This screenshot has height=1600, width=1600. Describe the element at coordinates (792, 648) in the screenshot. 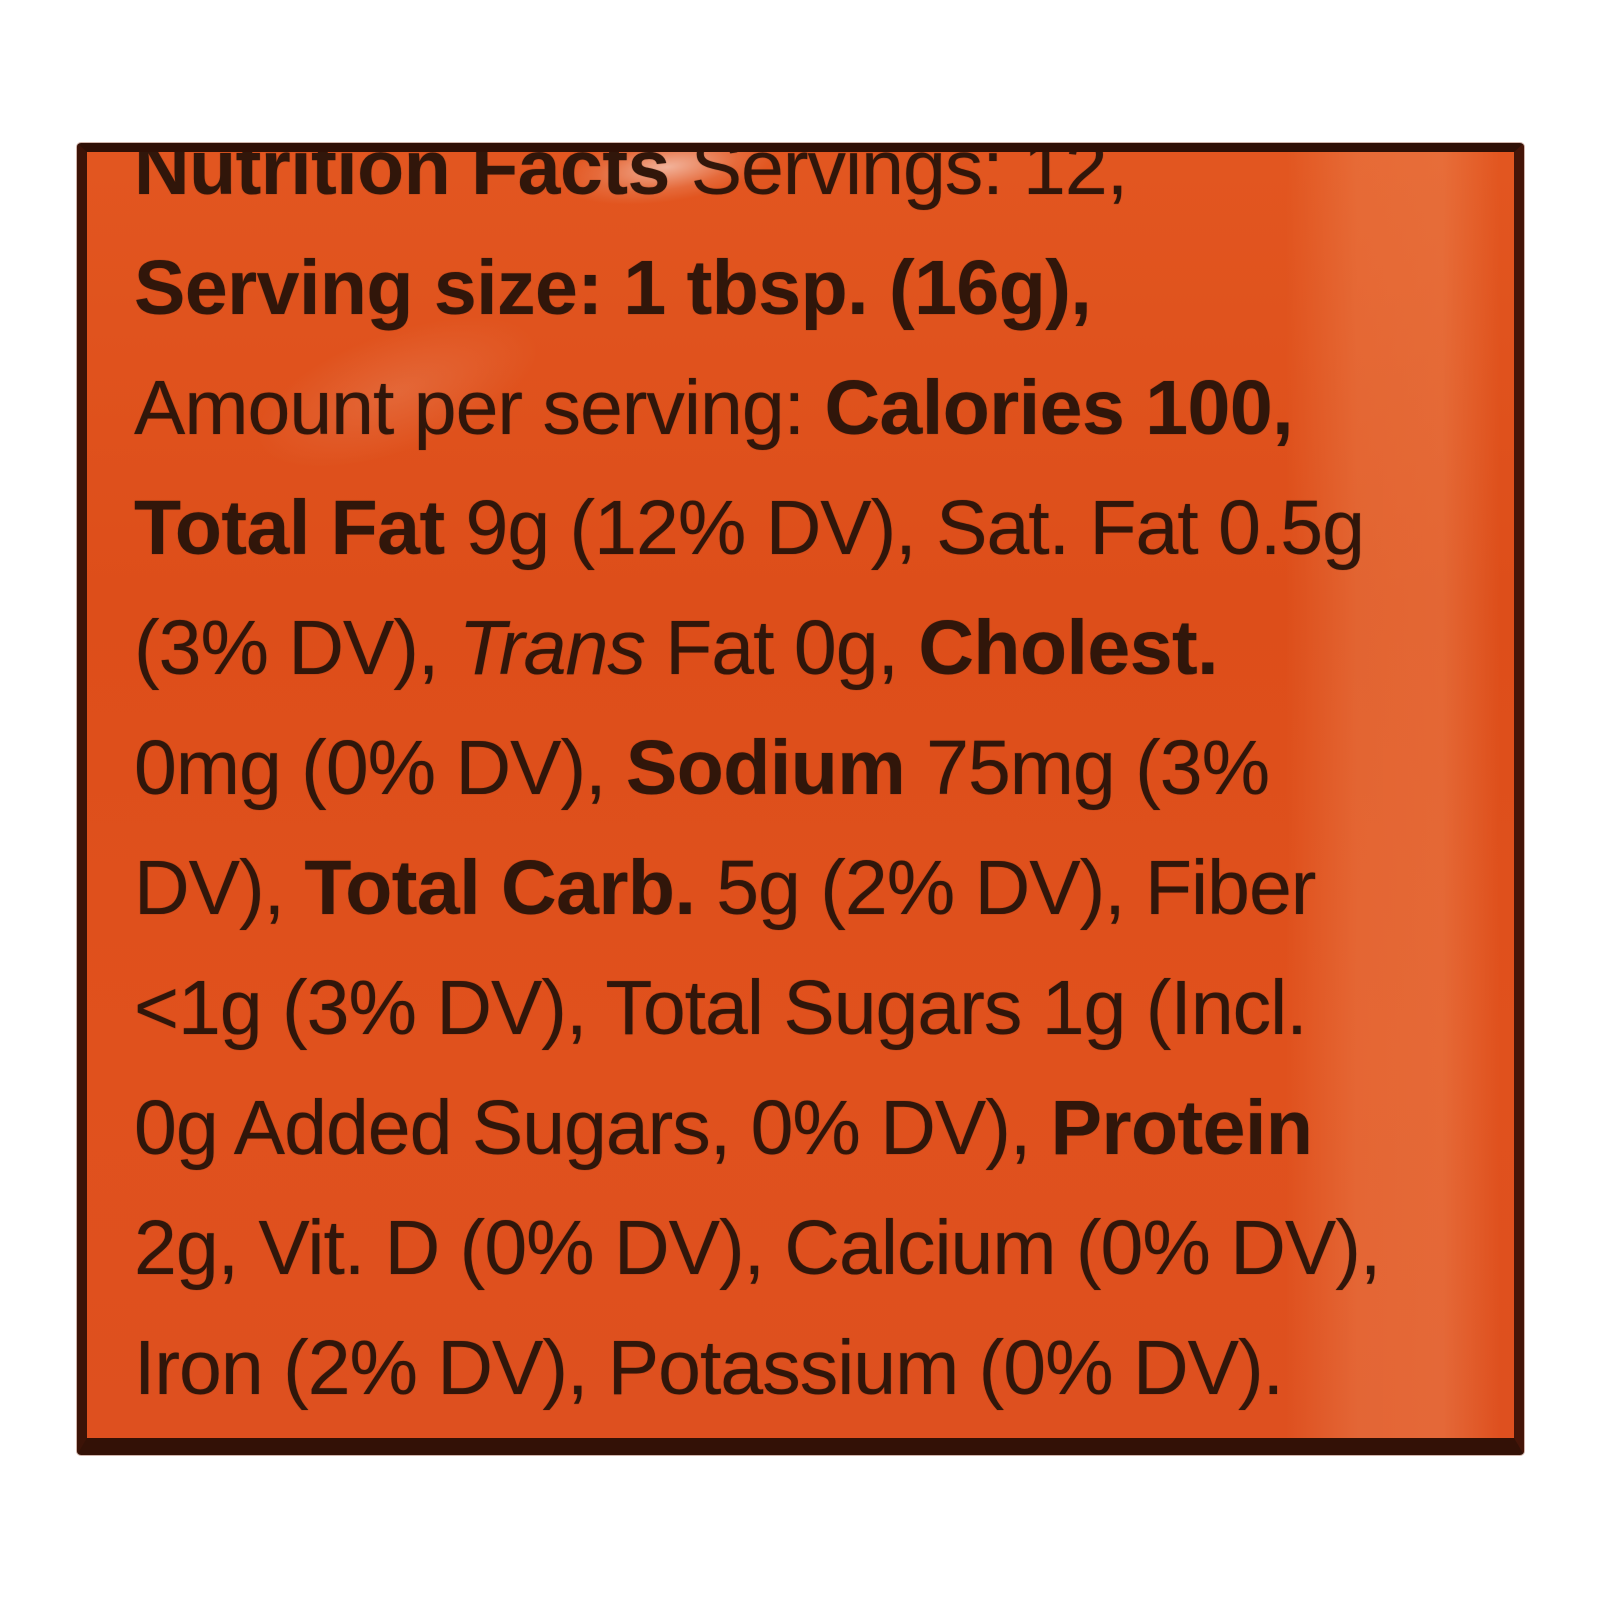

I see `label-text-segment: Fat 0g,` at that location.